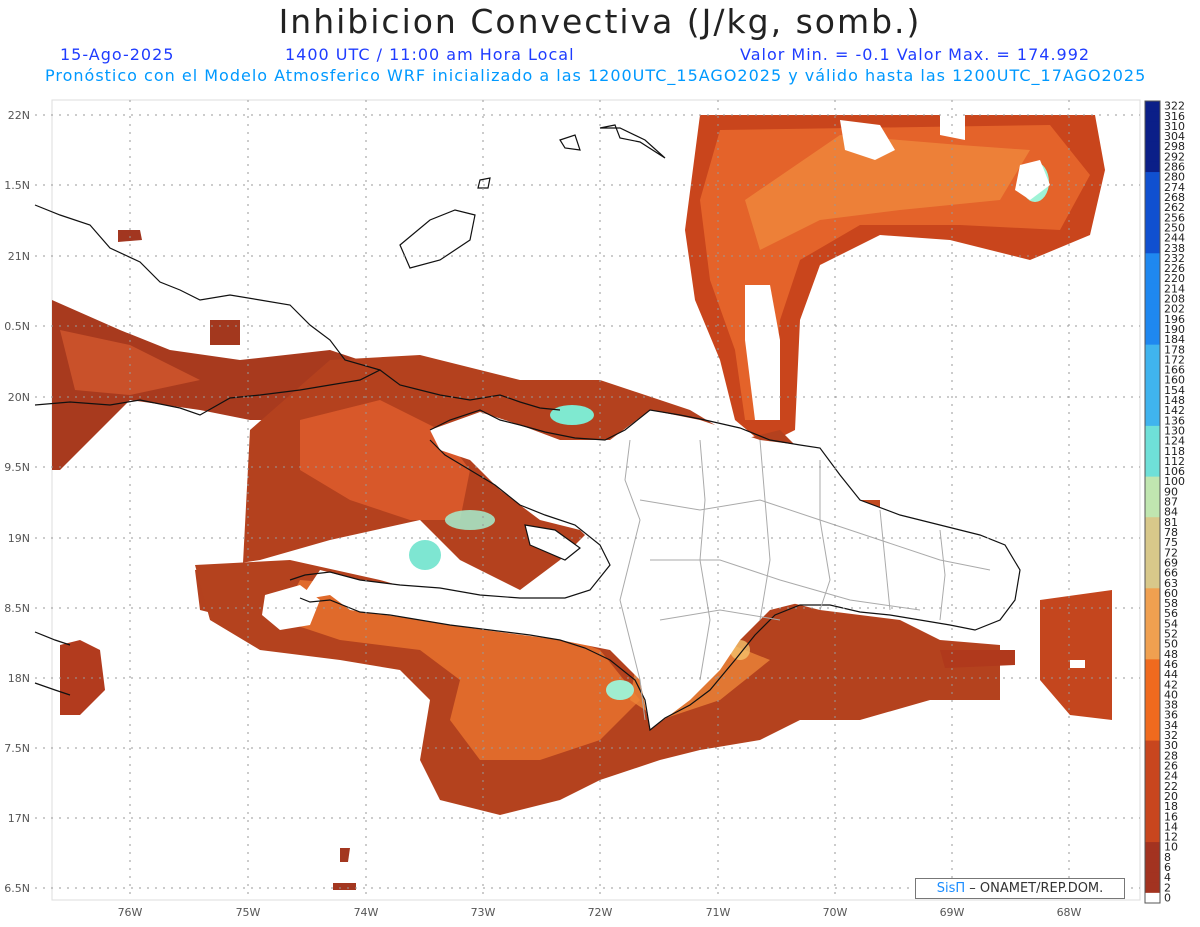 Image resolution: width=1200 pixels, height=927 pixels. Describe the element at coordinates (1171, 786) in the screenshot. I see `colorbar-label: 22` at that location.